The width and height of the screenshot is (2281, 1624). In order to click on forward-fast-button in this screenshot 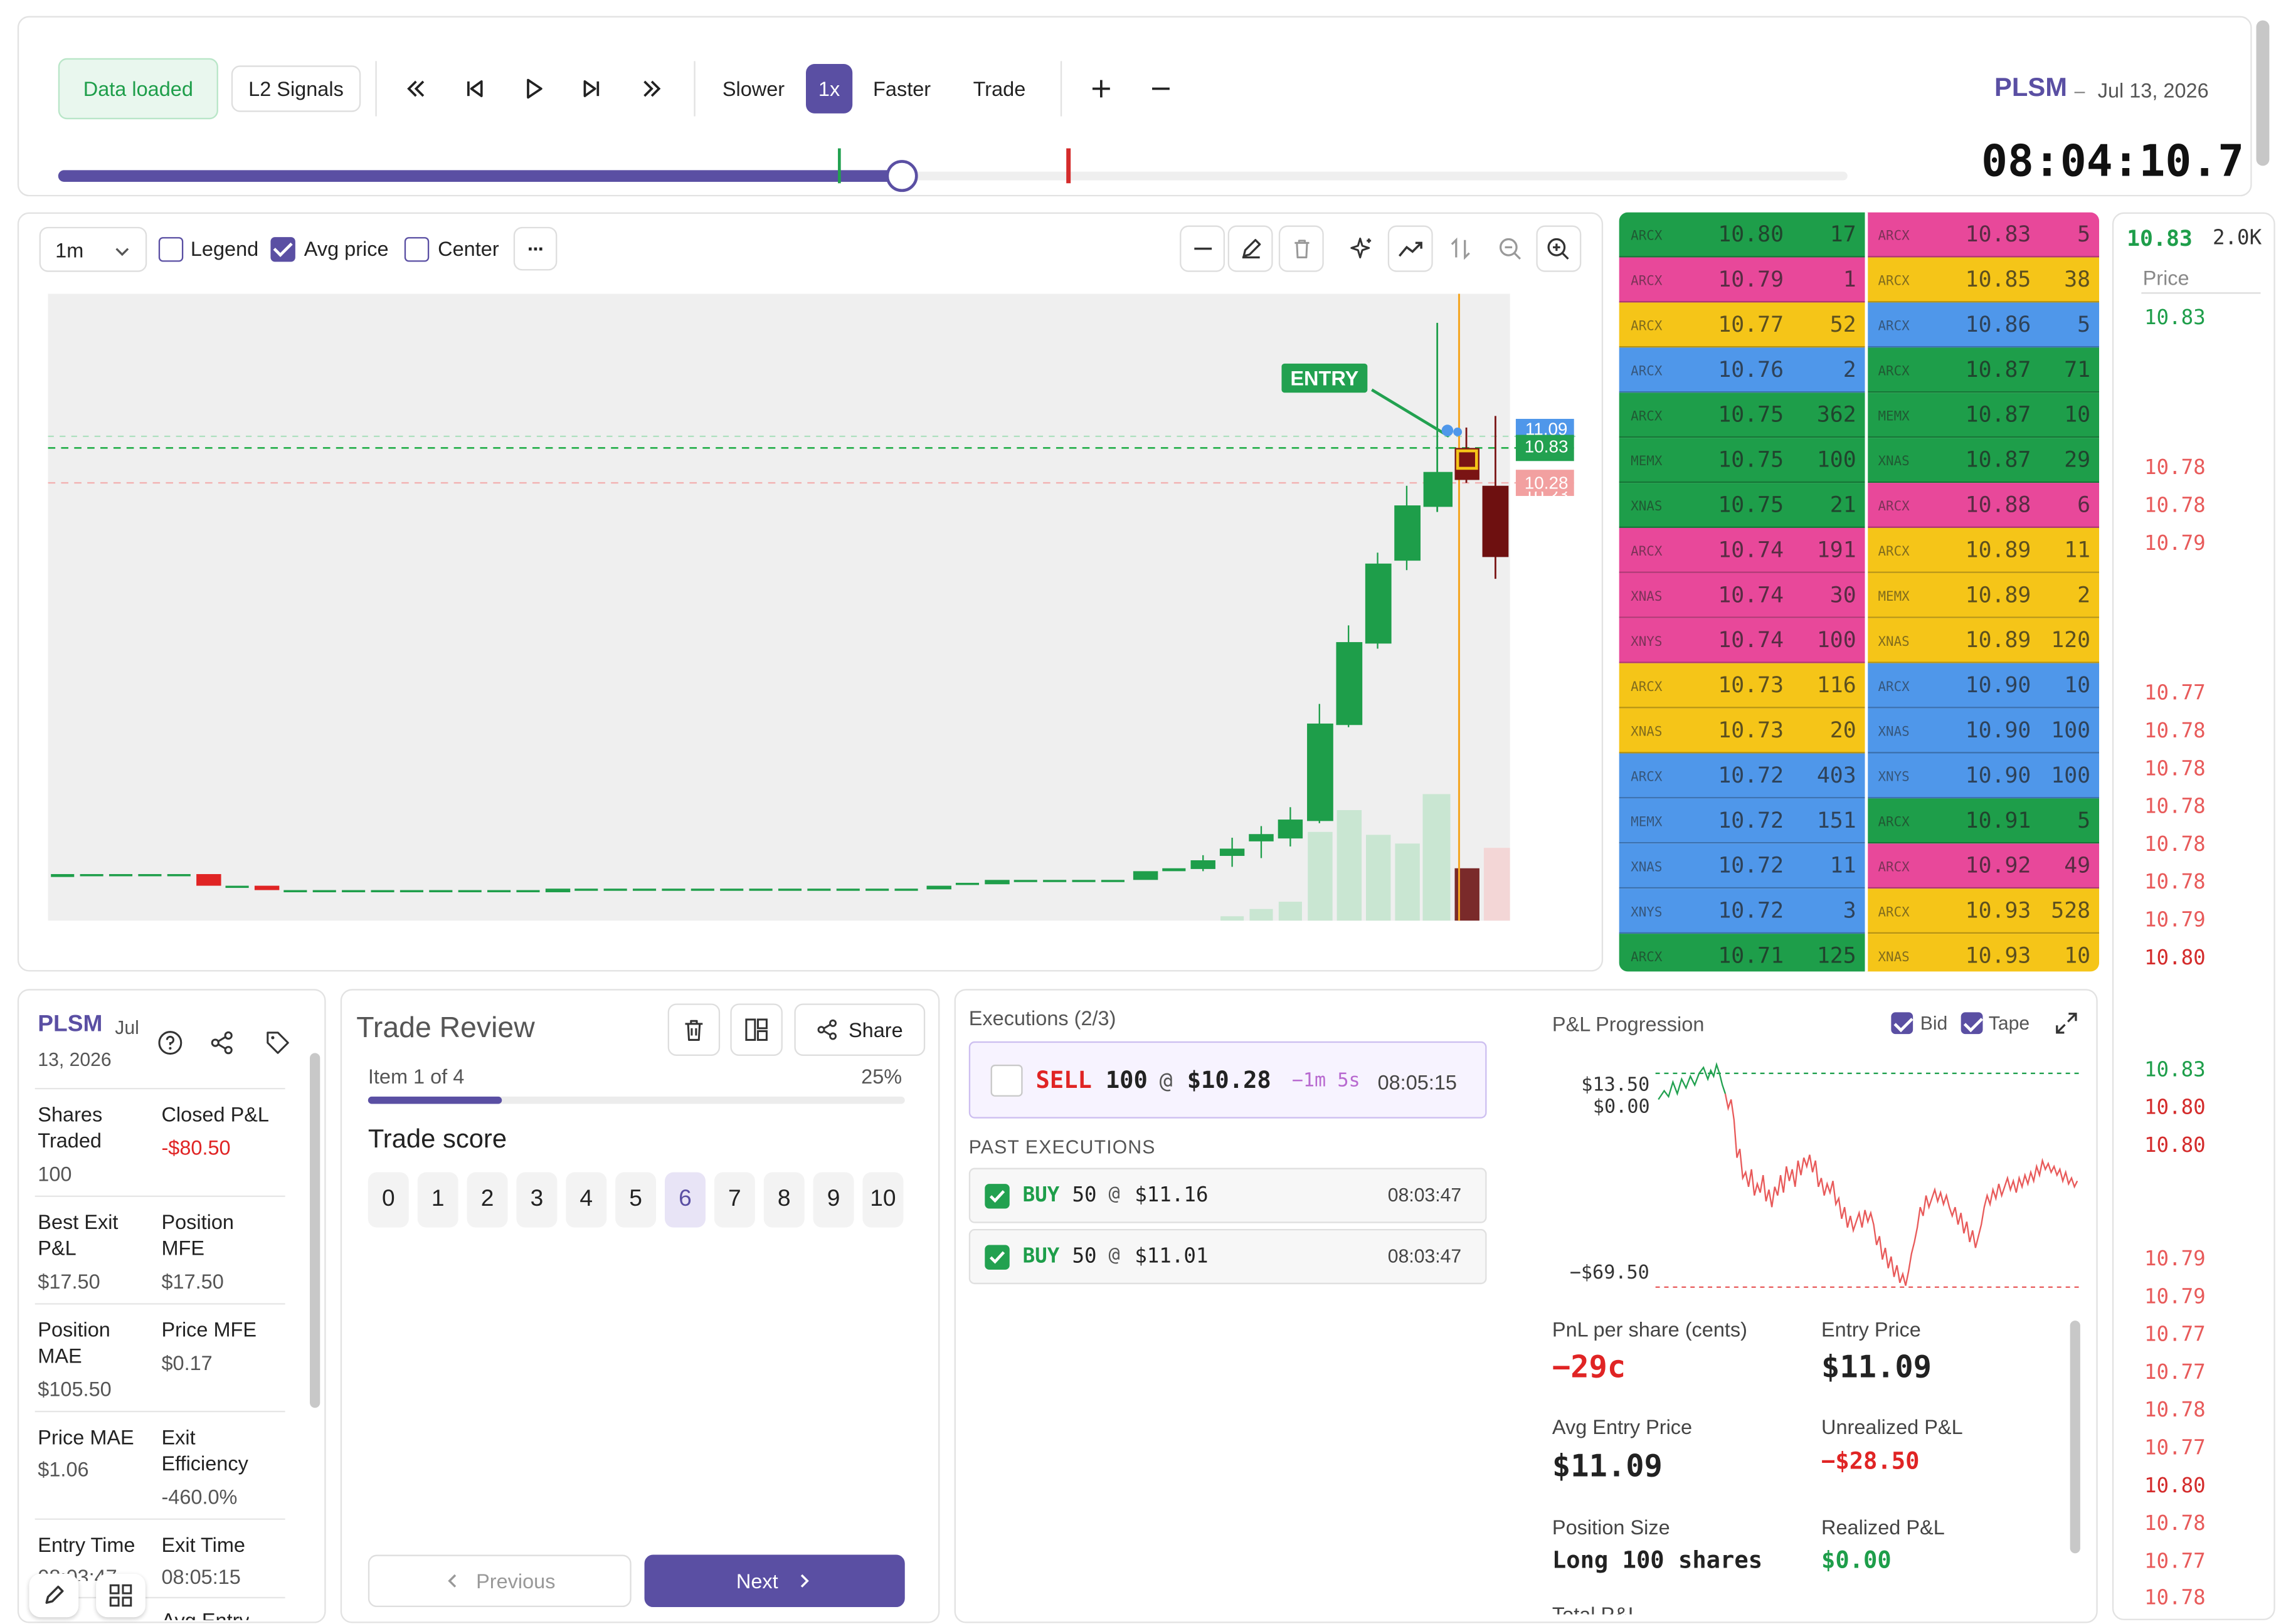, I will do `click(652, 89)`.